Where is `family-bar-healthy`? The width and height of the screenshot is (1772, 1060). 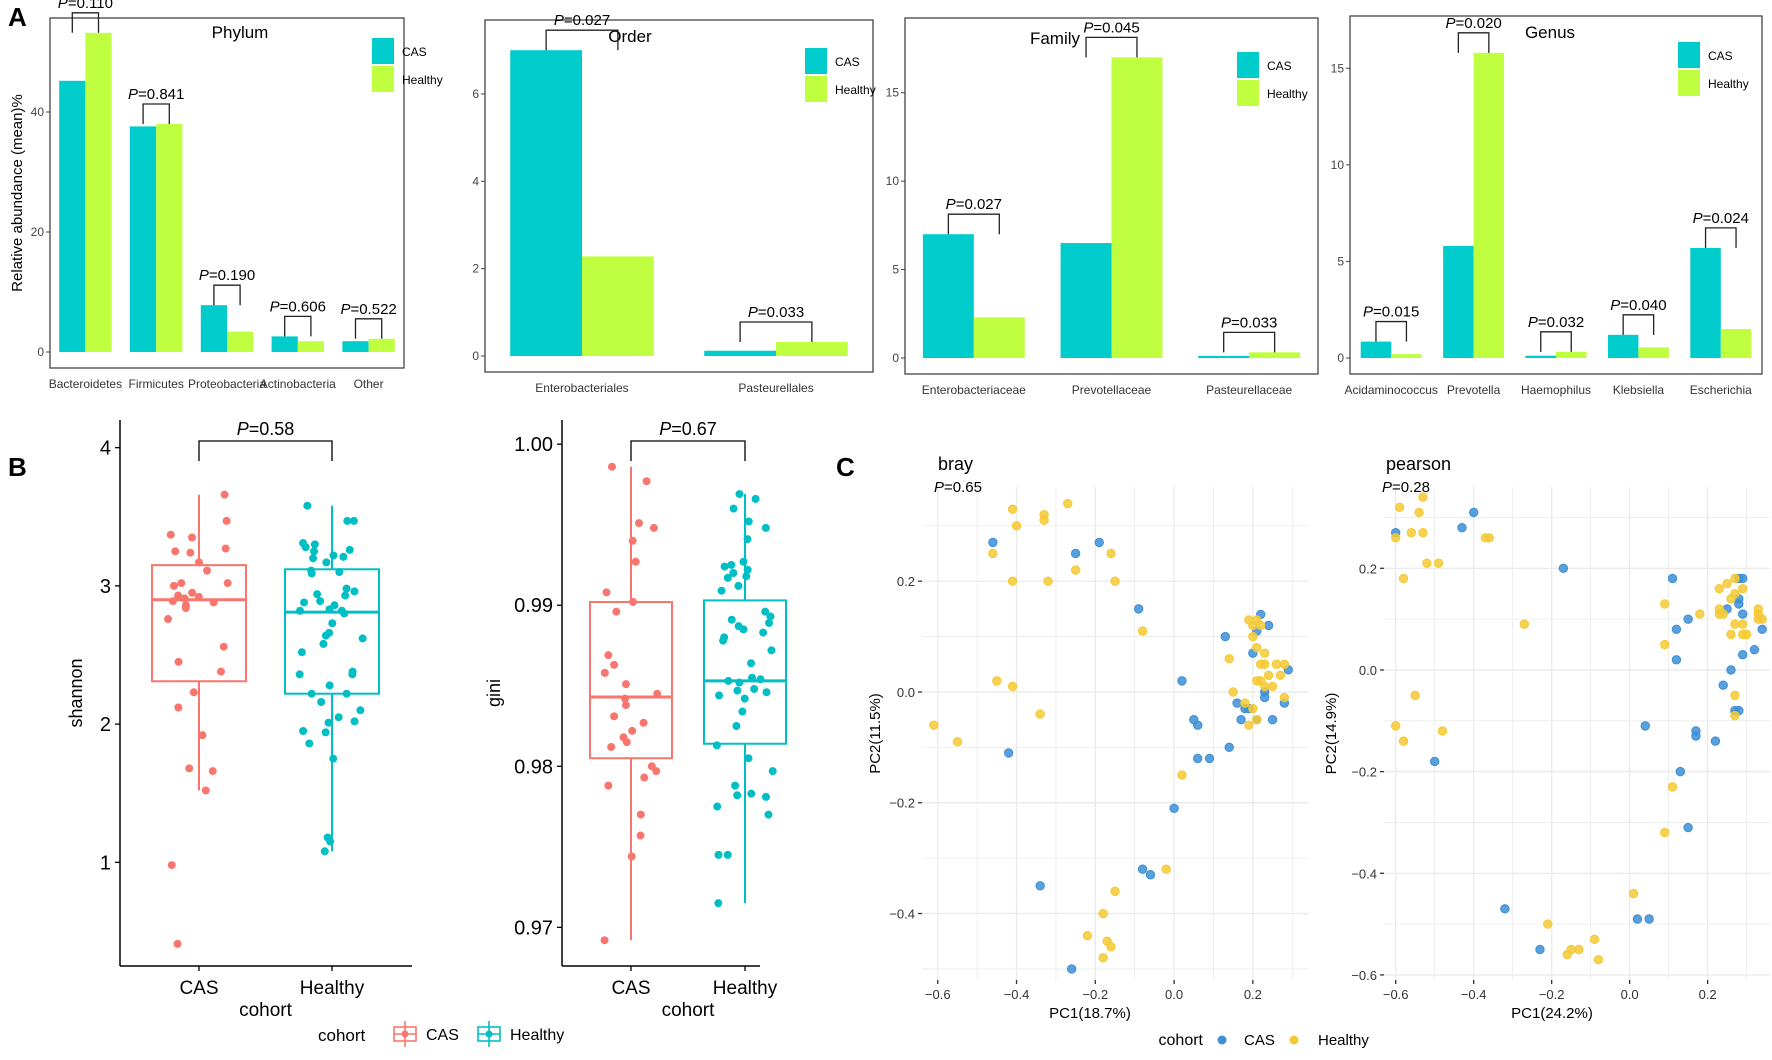 family-bar-healthy is located at coordinates (1137, 208).